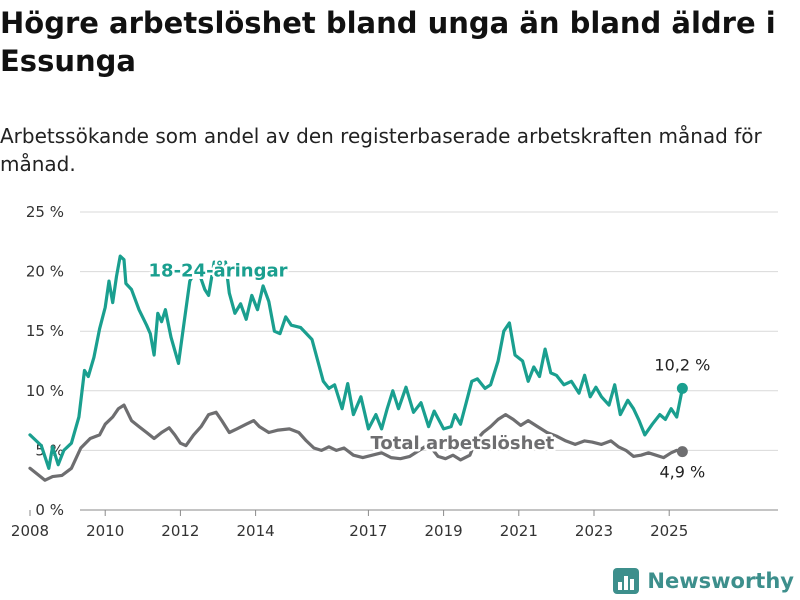 The width and height of the screenshot is (800, 600). I want to click on x-tick-label: 2019, so click(444, 531).